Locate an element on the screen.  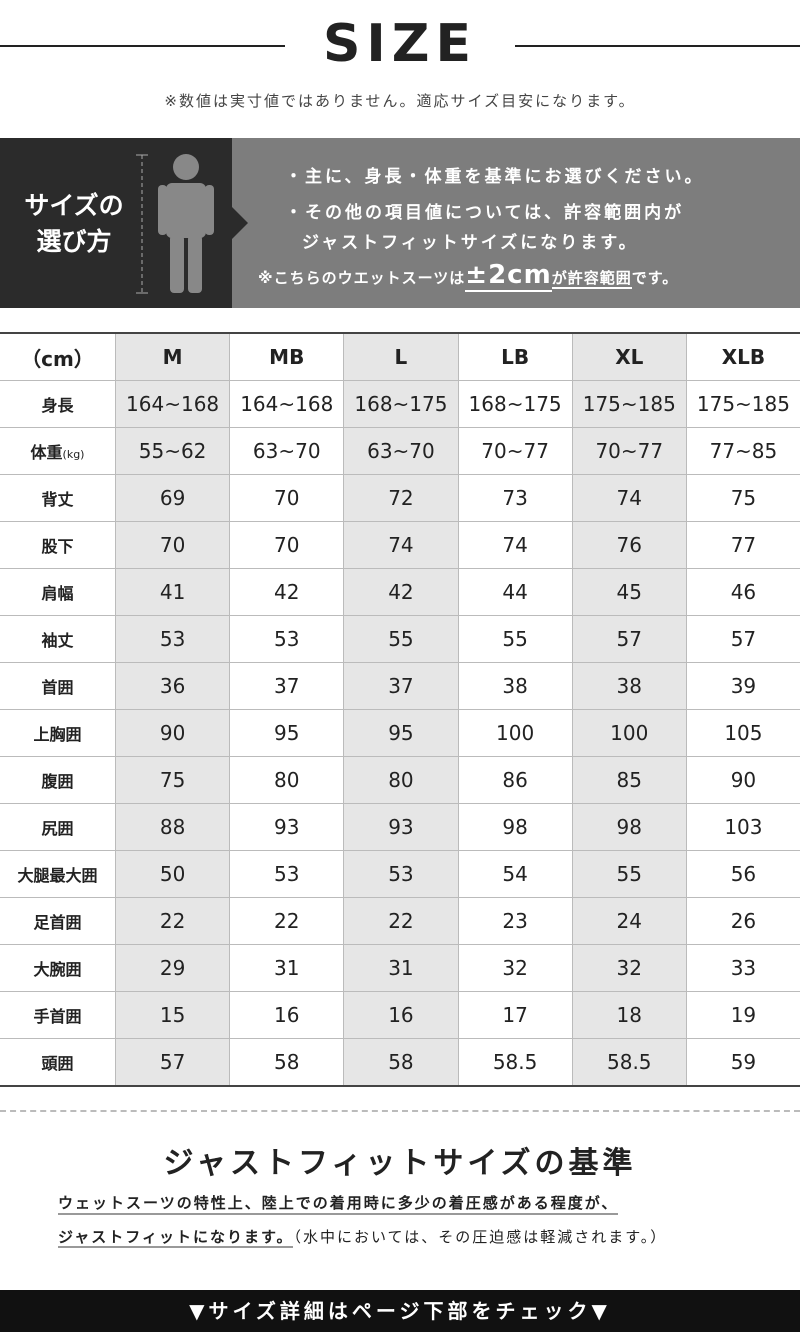
guide-box is located at coordinates (516, 223).